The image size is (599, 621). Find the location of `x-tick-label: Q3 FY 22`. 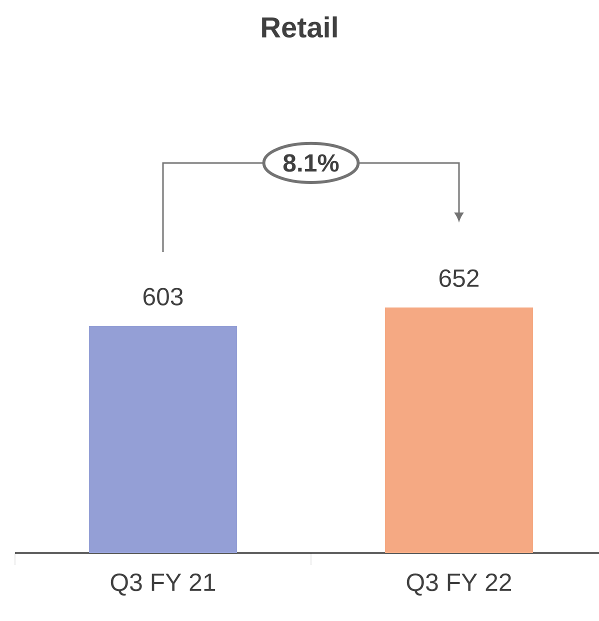

x-tick-label: Q3 FY 22 is located at coordinates (459, 584).